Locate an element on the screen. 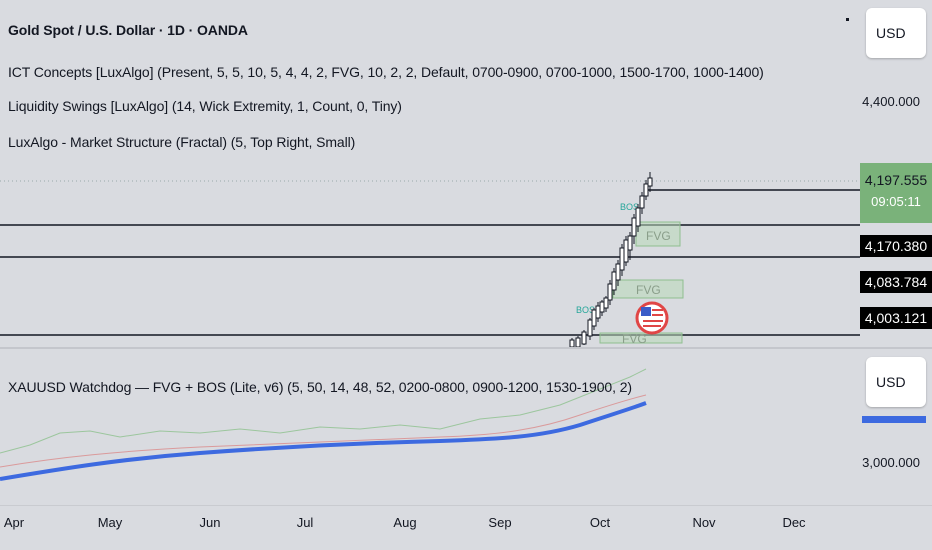 This screenshot has height=550, width=932. watchdog-red-line is located at coordinates (323, 431).